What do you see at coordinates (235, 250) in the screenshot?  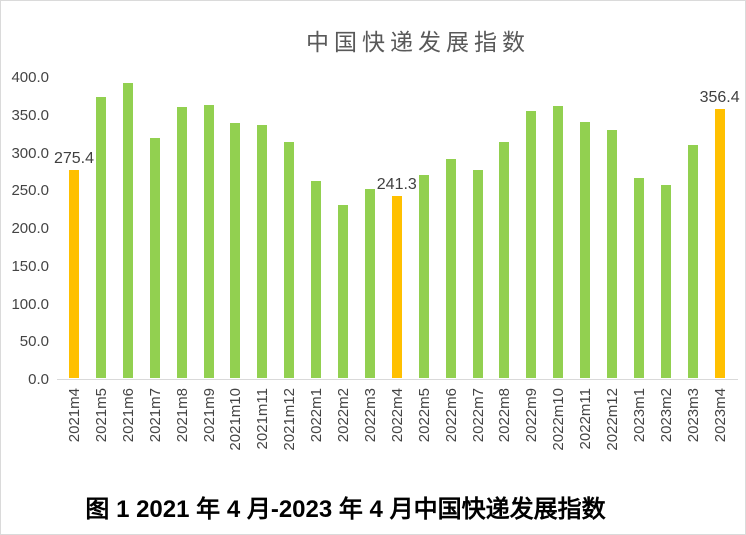 I see `bar-2021m10` at bounding box center [235, 250].